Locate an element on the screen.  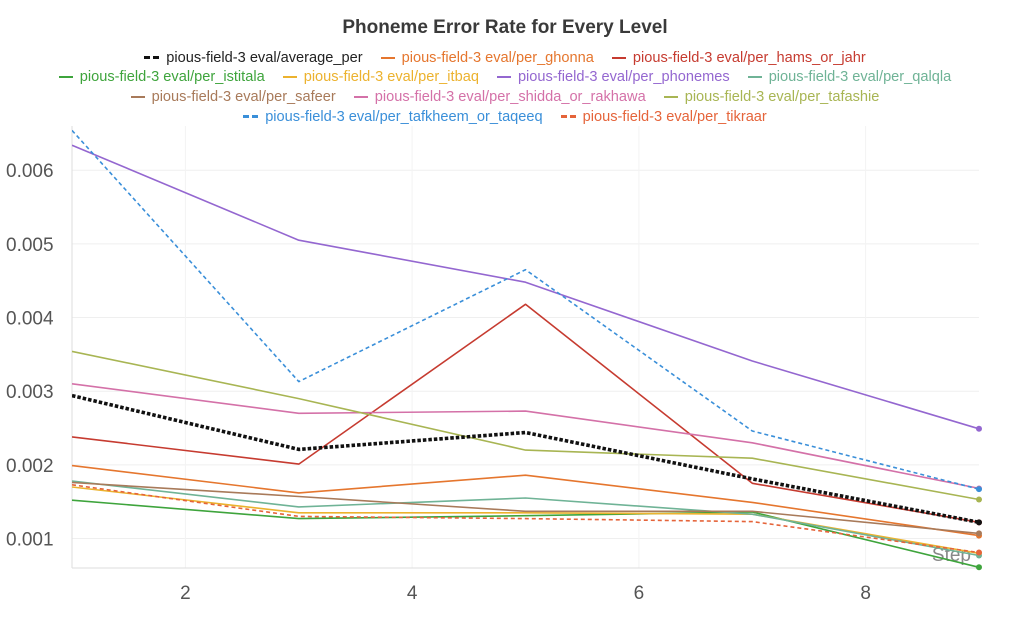
legend-label: pious-field-3 eval/per_ghonna is located at coordinates (497, 57).